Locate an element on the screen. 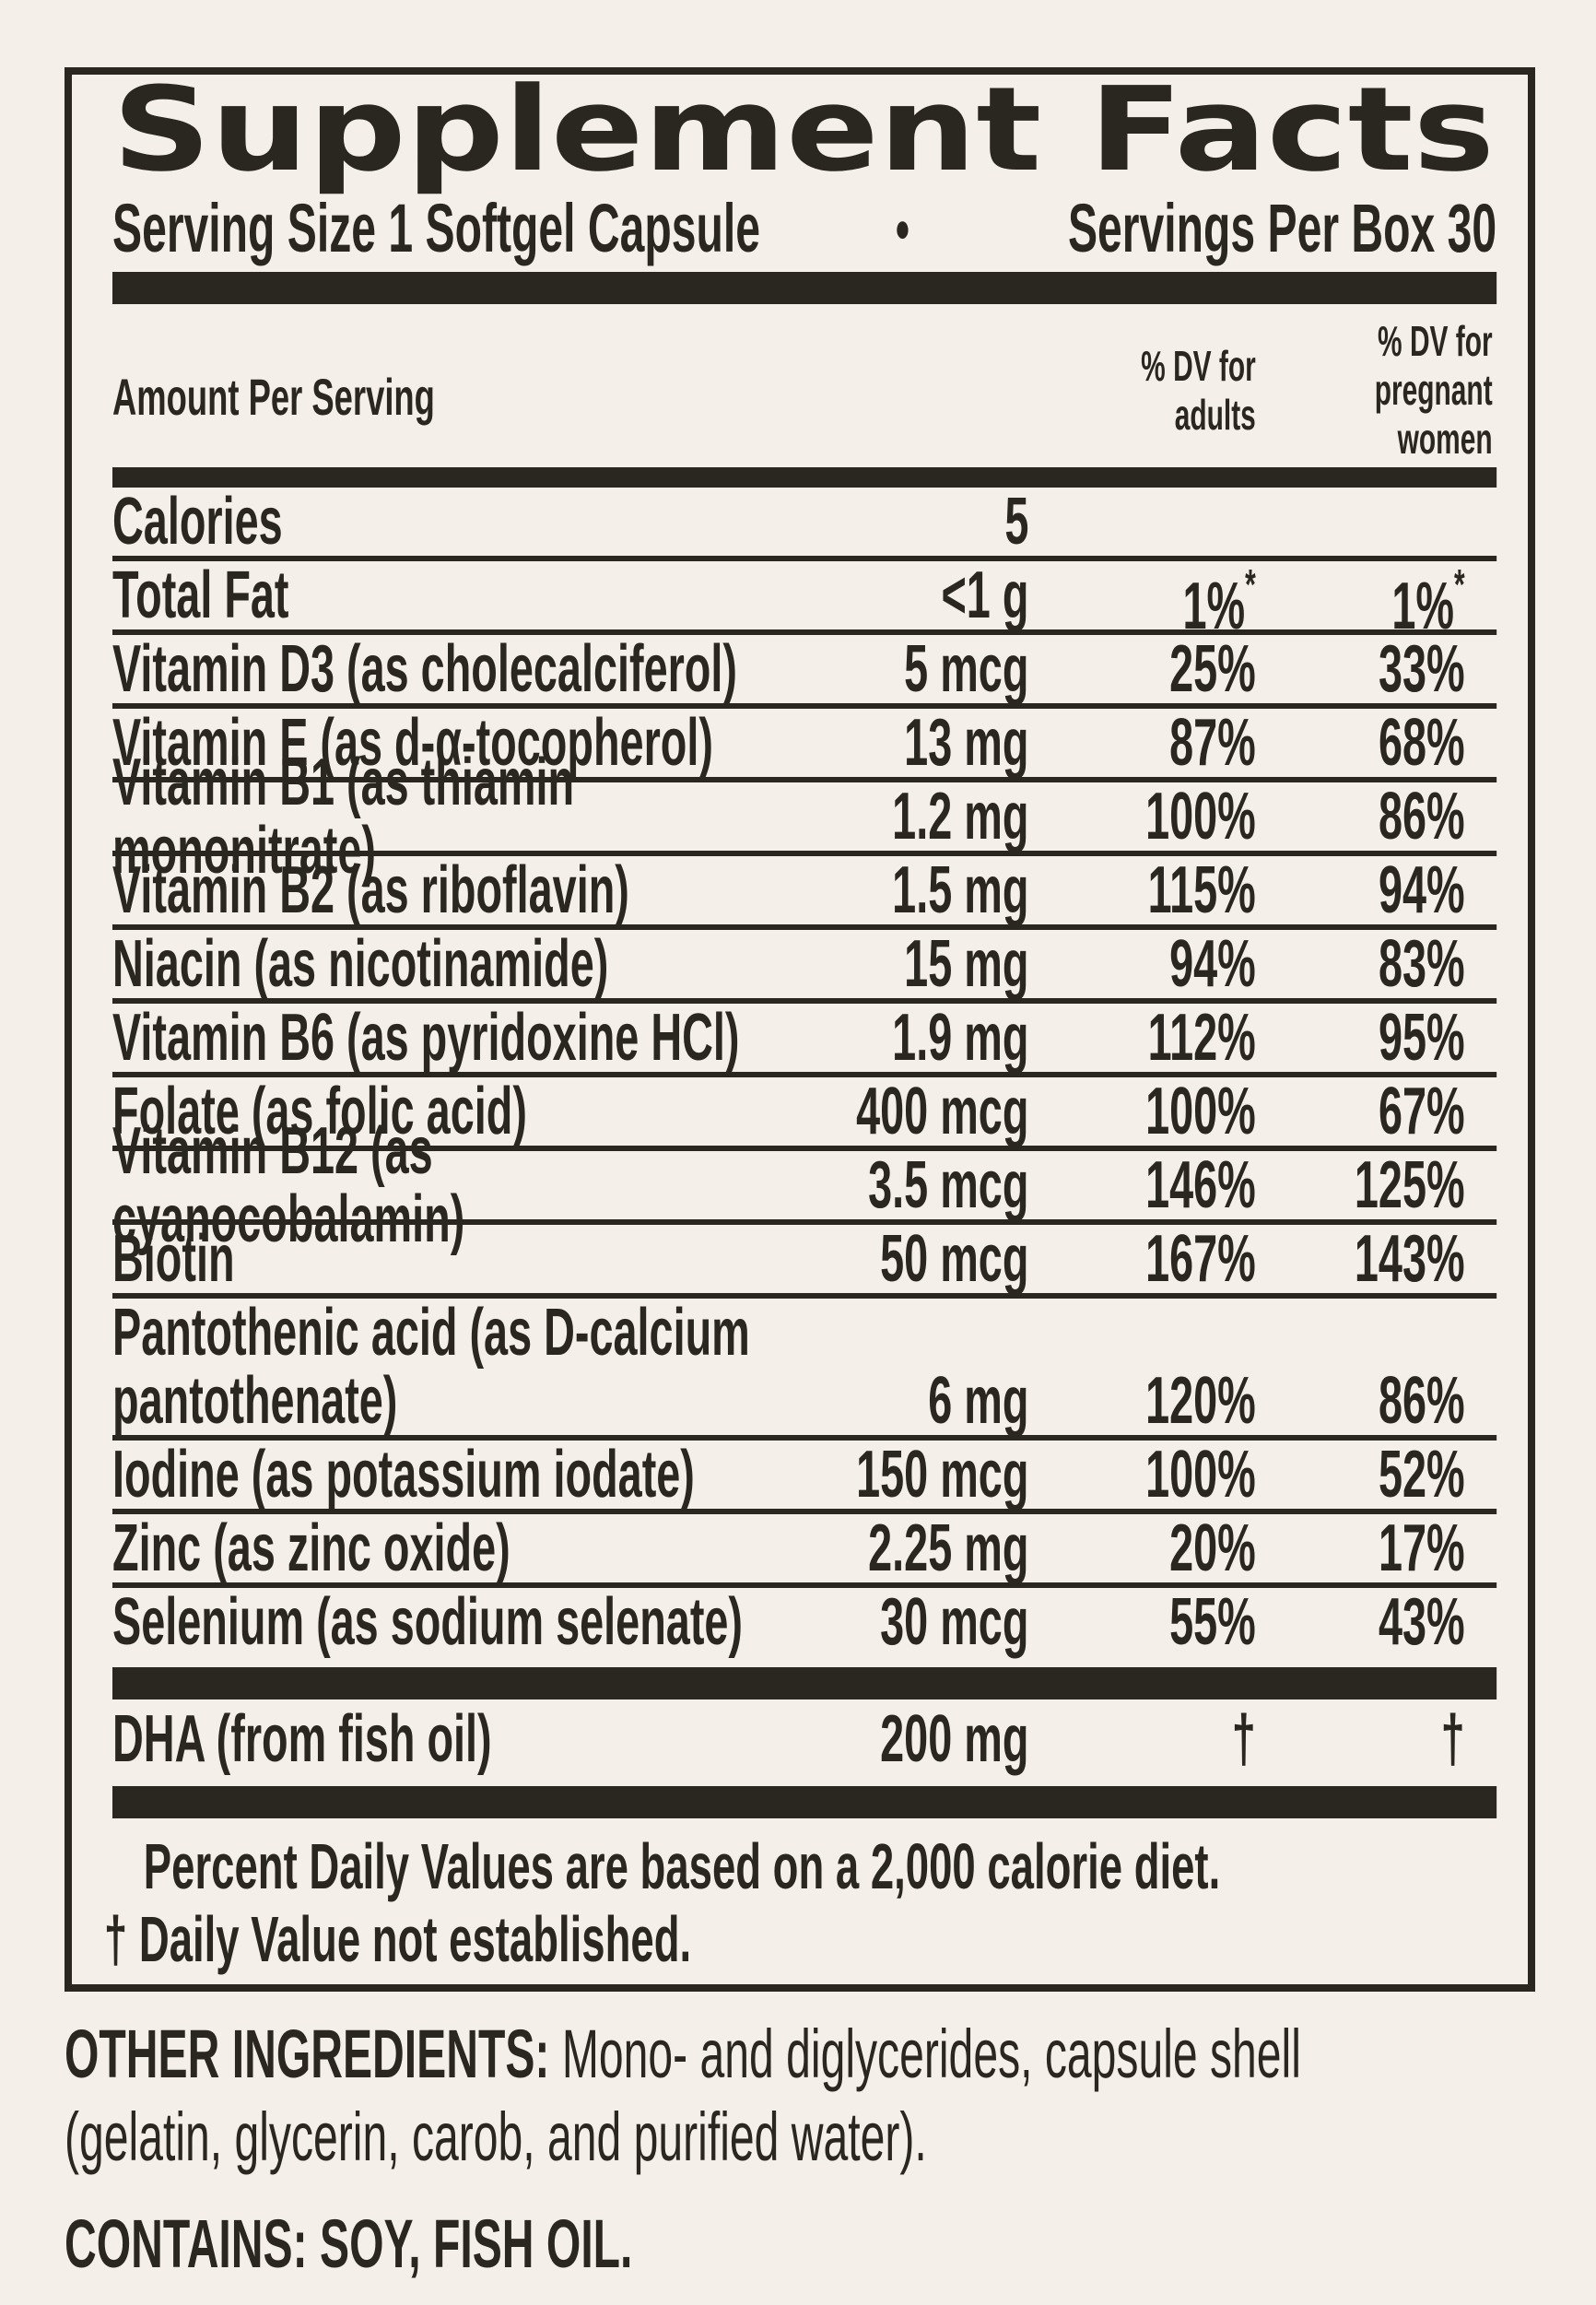  row-amount: 5 is located at coordinates (1017, 522).